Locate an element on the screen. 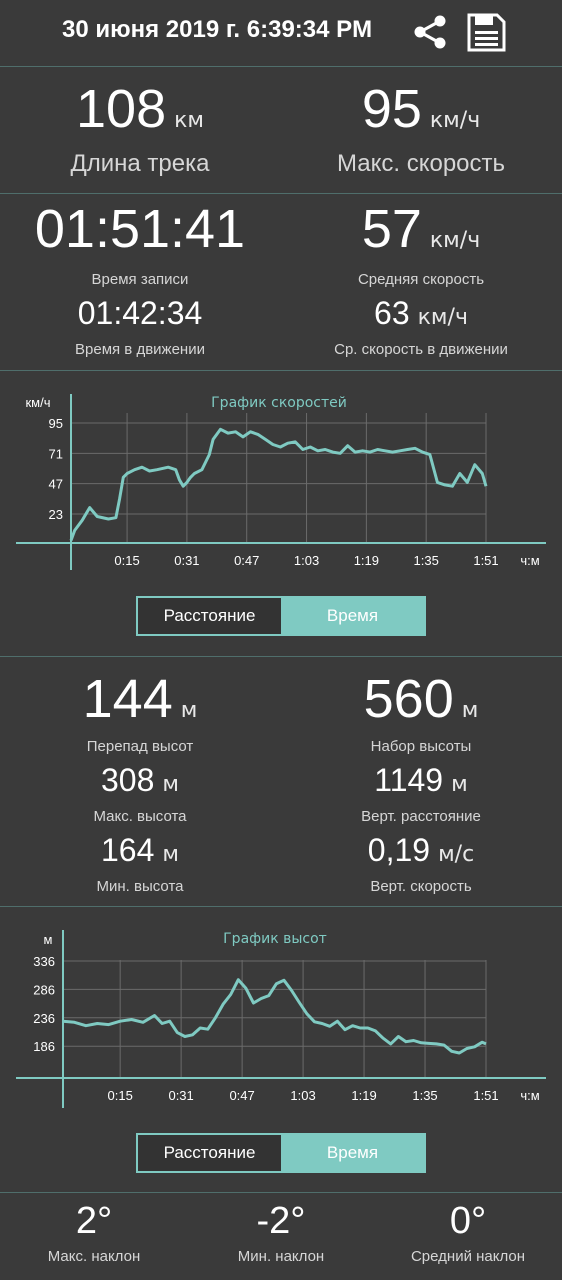  avg-slope-label: Средний наклон is located at coordinates (468, 1256).